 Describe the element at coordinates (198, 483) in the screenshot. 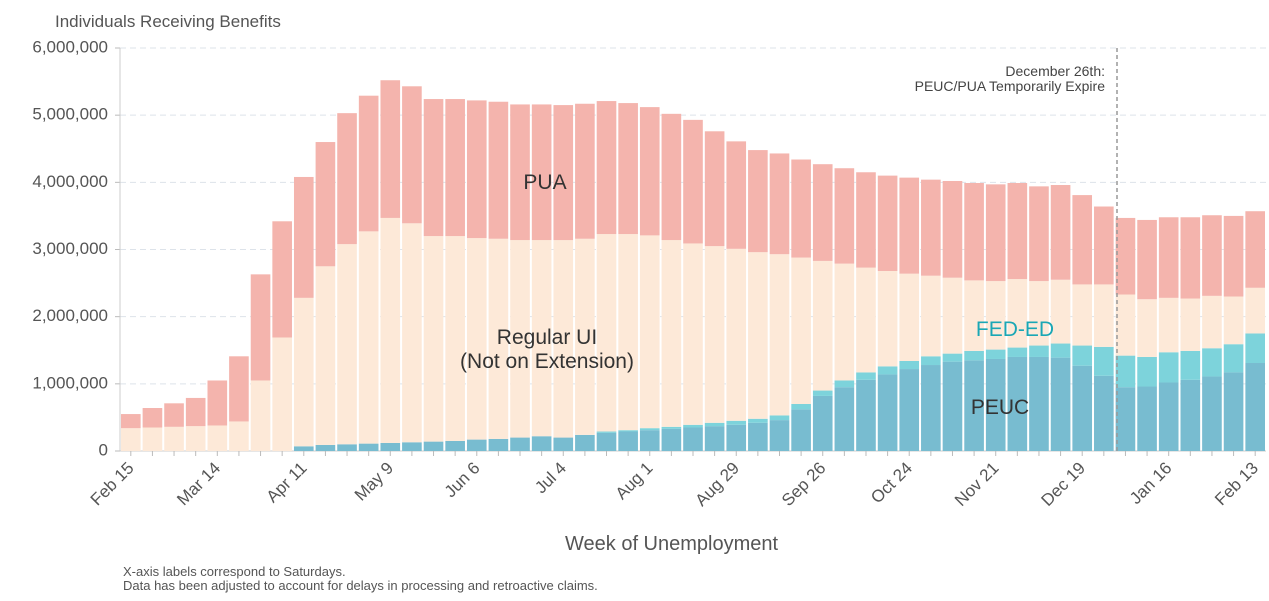

I see `x-tick-label: Mar 14` at that location.